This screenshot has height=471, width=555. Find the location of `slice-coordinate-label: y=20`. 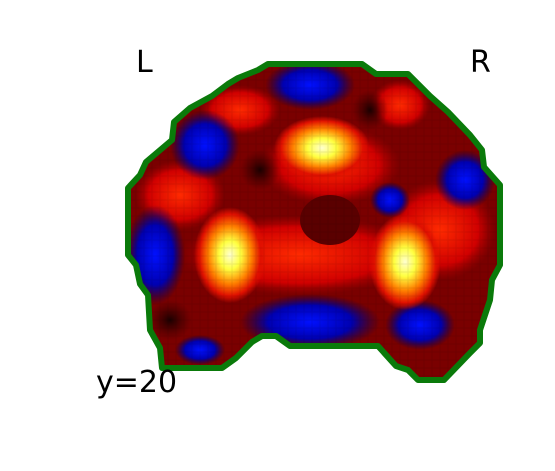

slice-coordinate-label: y=20 is located at coordinates (137, 382).